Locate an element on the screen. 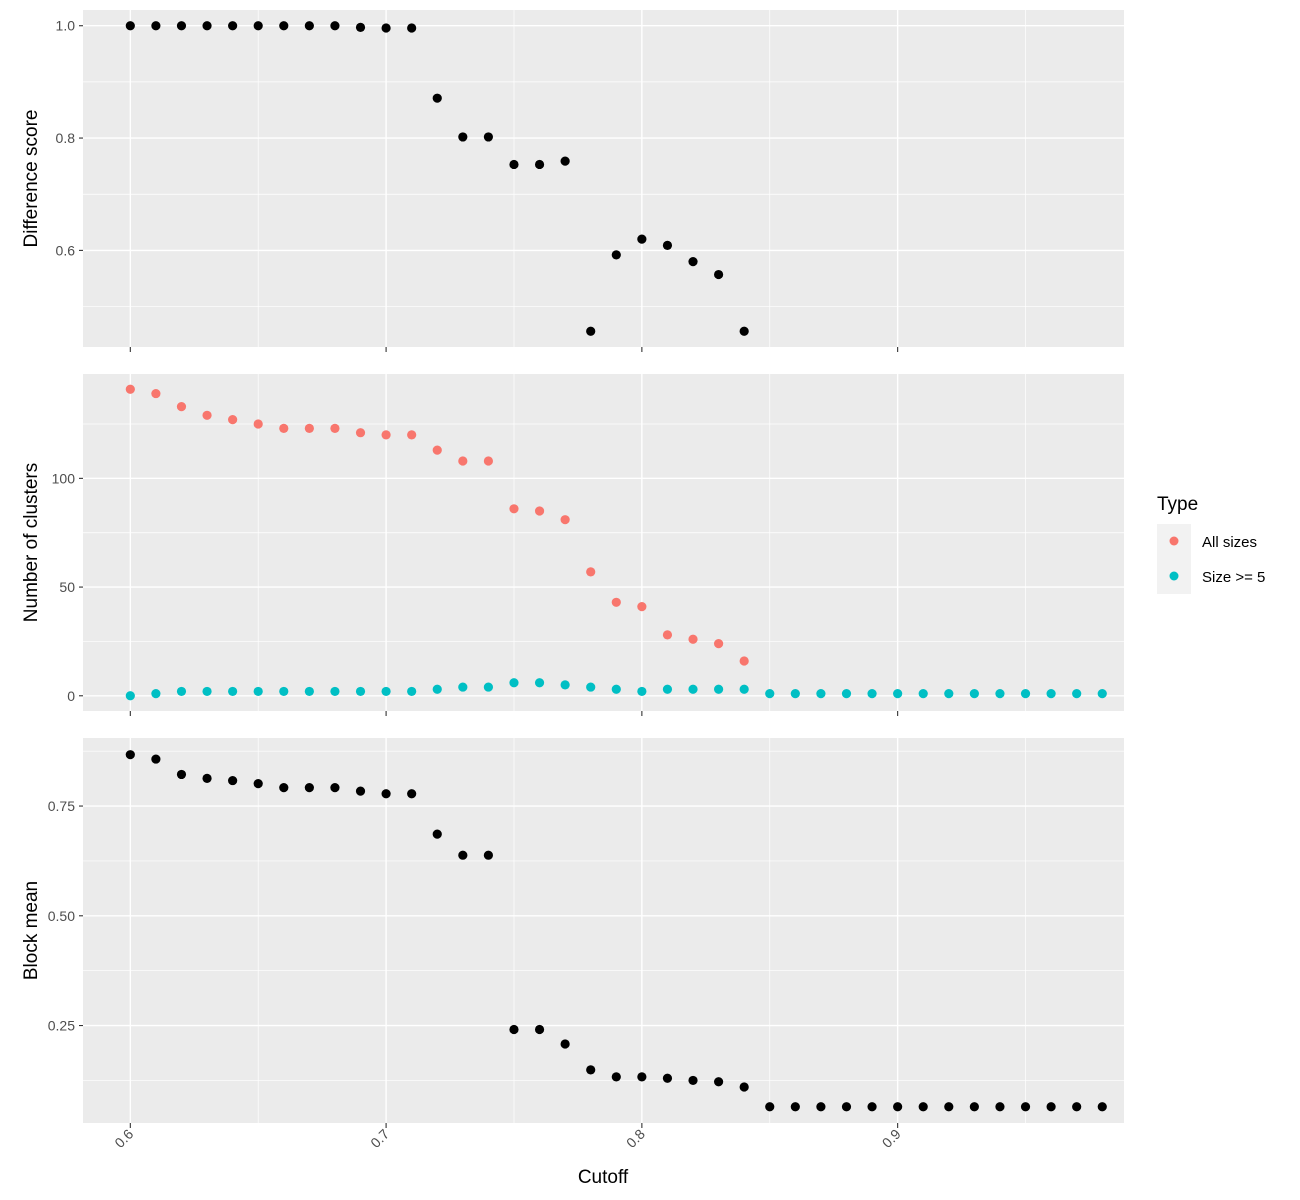 The height and width of the screenshot is (1200, 1300). legend-label-size-ge-5: Size >= 5 is located at coordinates (1233, 577).